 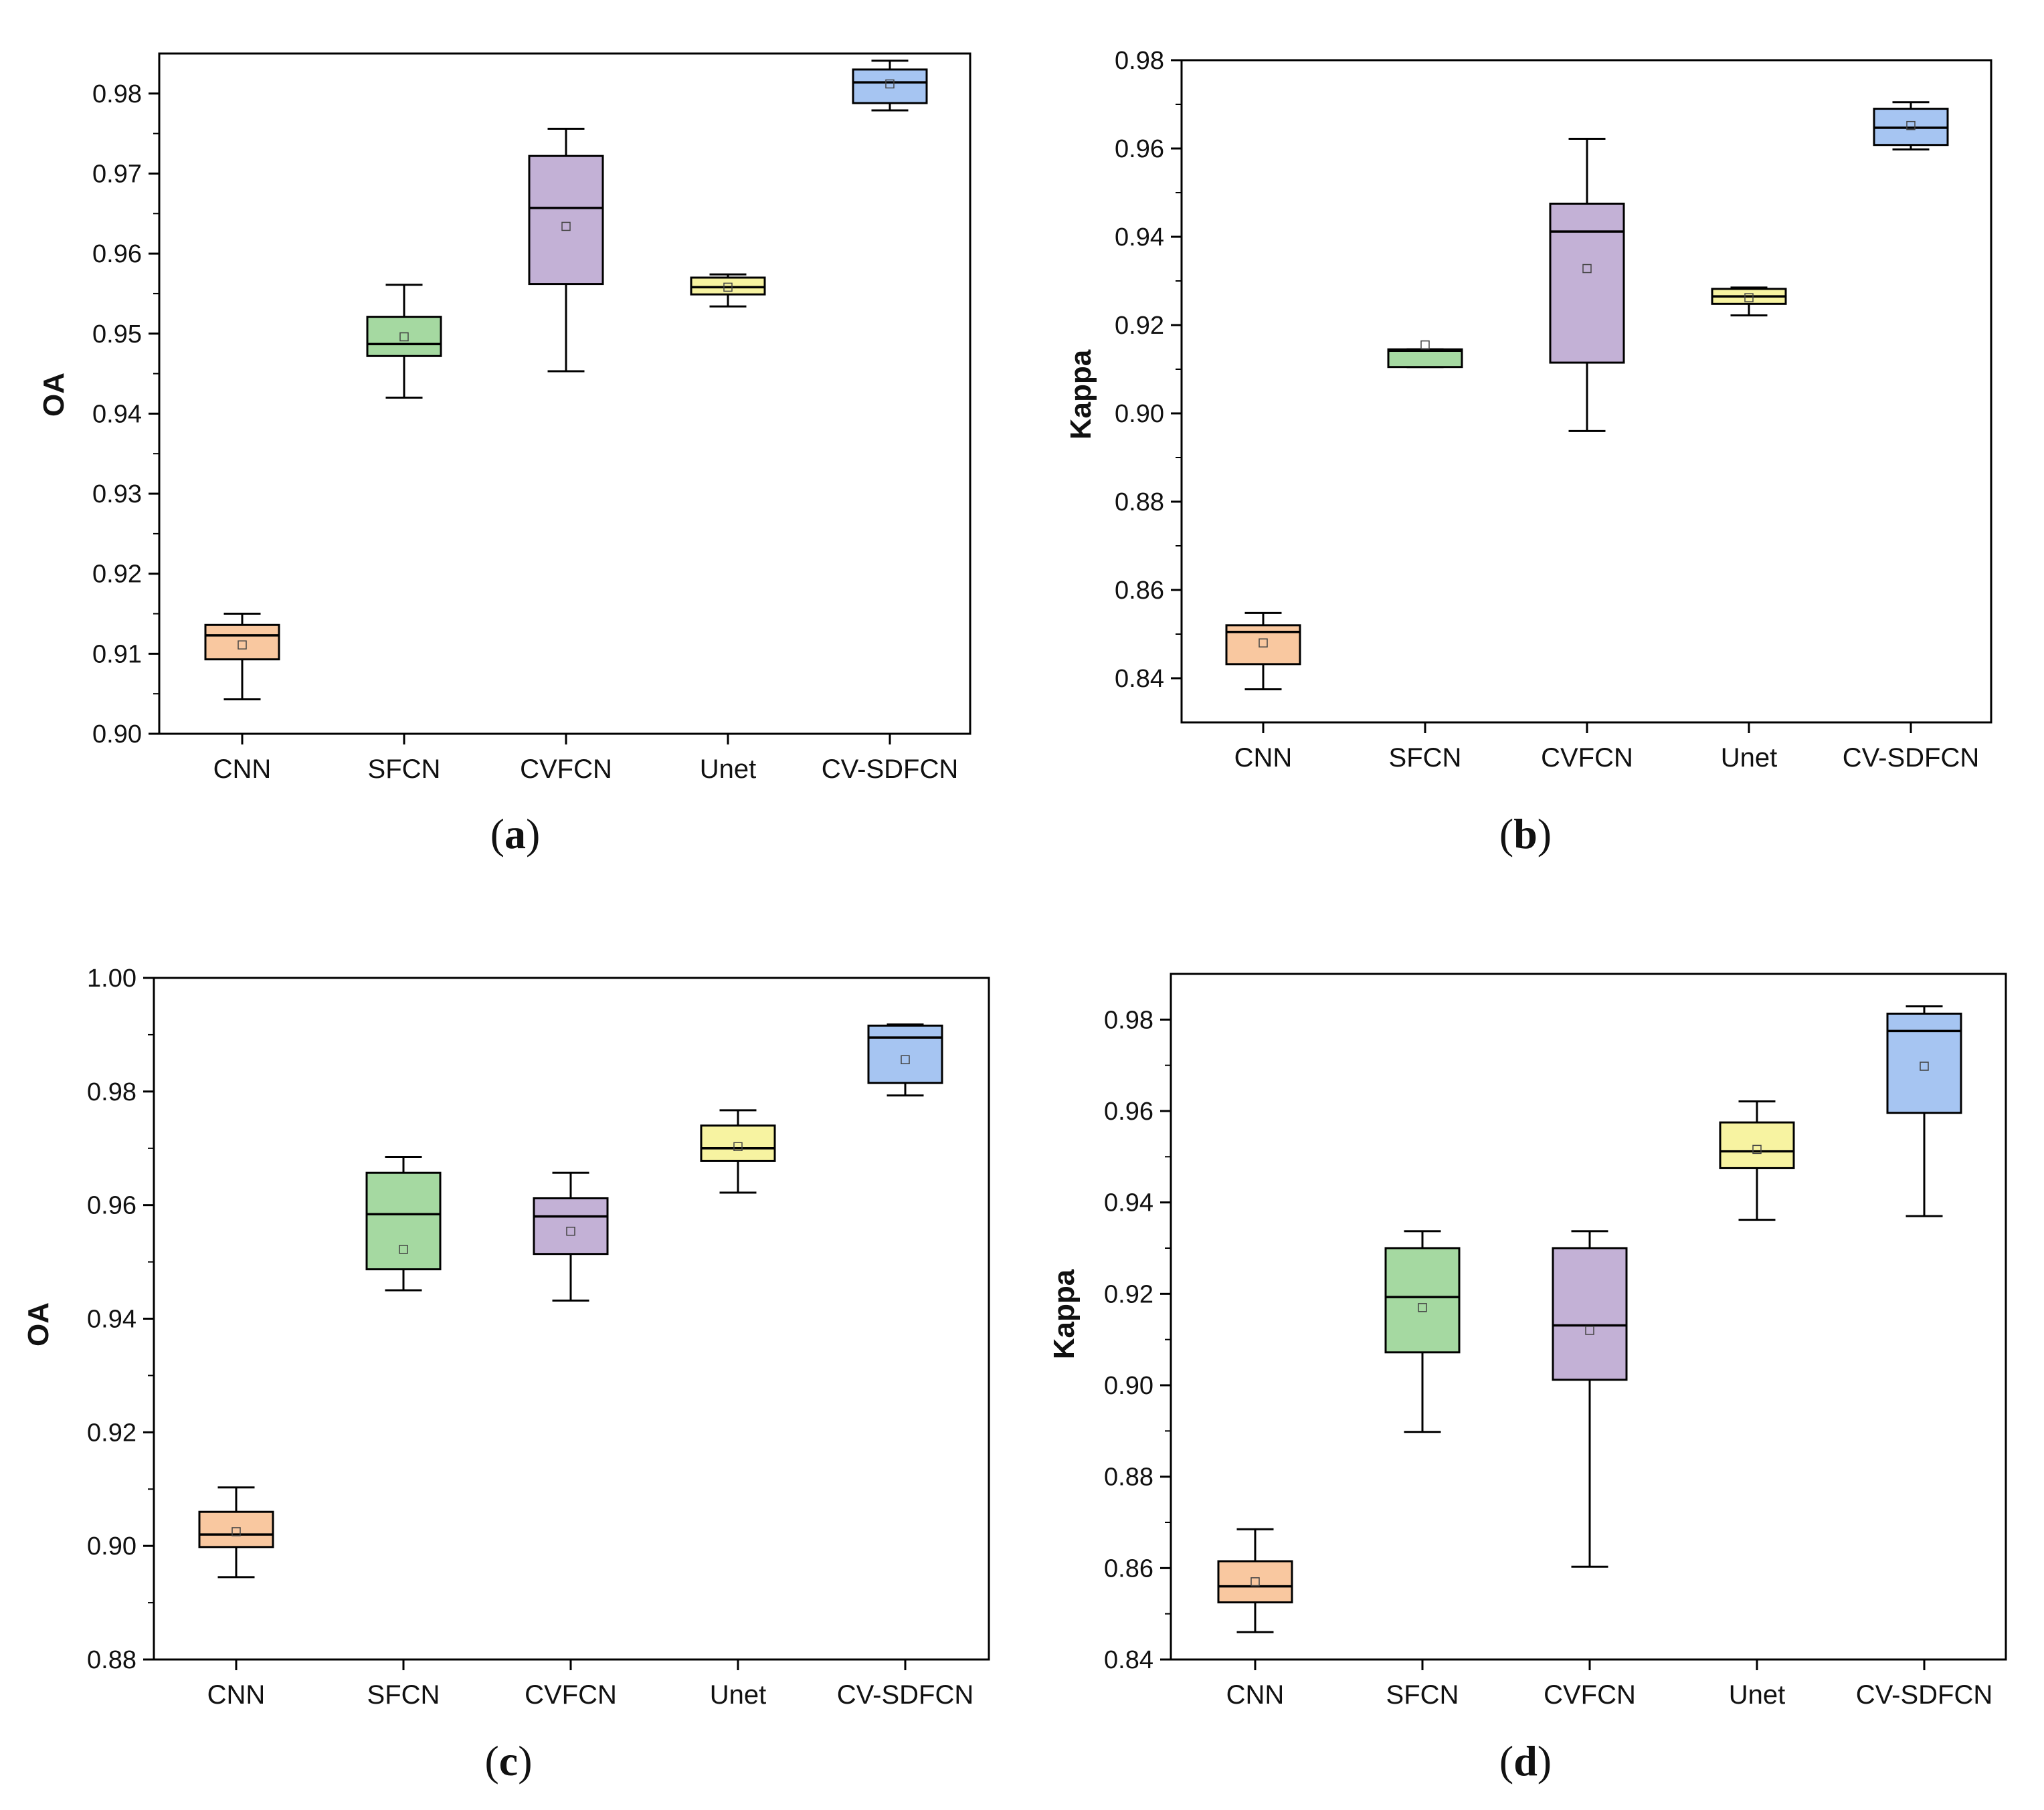 What do you see at coordinates (515, 834) in the screenshot?
I see `panel-caption-letter: a` at bounding box center [515, 834].